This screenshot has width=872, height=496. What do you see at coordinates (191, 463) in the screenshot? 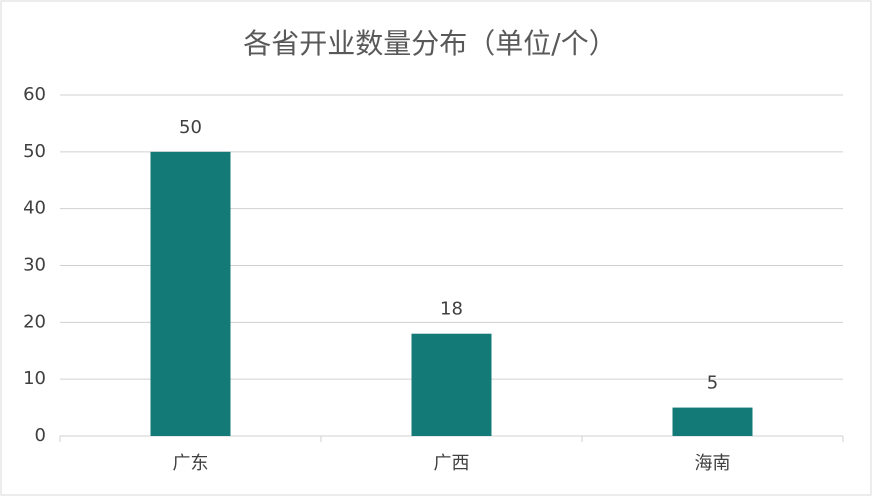
I see `x-tick-label: 广东` at bounding box center [191, 463].